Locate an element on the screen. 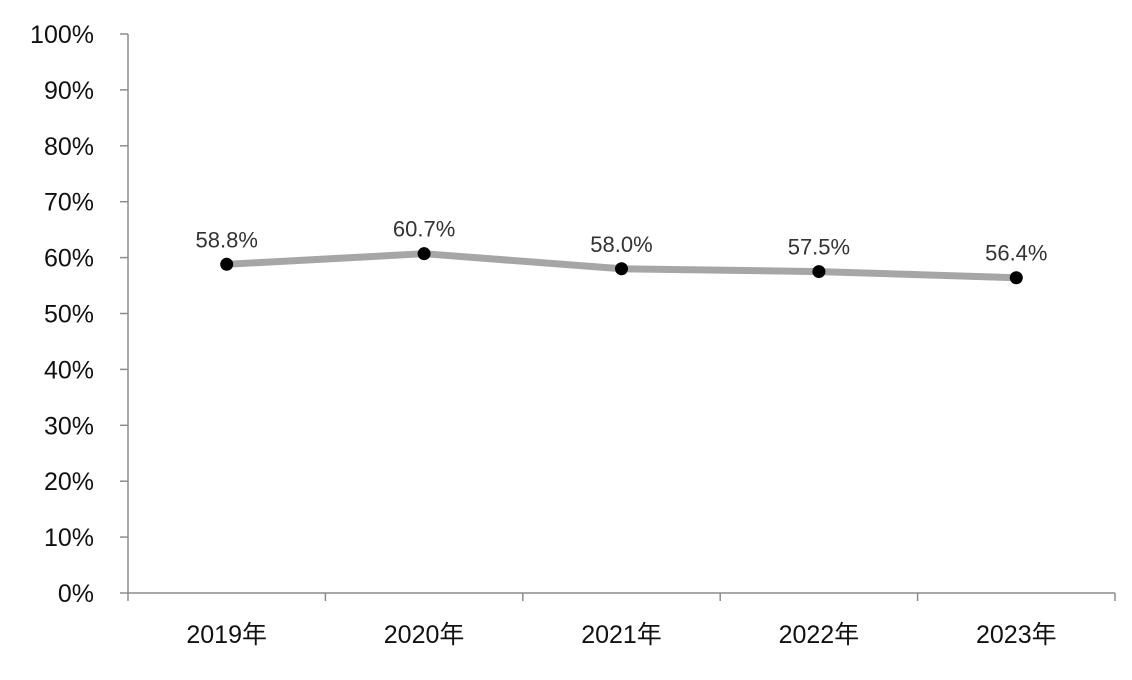 The height and width of the screenshot is (680, 1132). y-tick-label: 20% is located at coordinates (69, 482).